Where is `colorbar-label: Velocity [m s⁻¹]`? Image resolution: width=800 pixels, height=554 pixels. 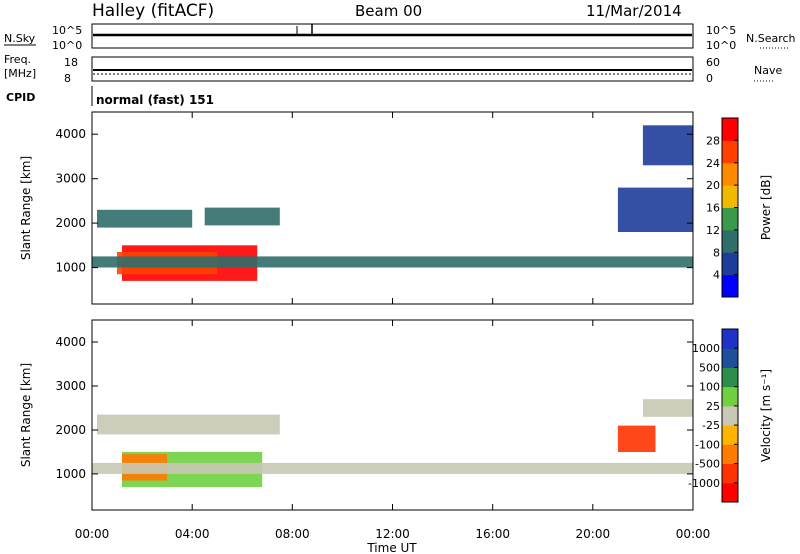 colorbar-label: Velocity [m s⁻¹] is located at coordinates (766, 415).